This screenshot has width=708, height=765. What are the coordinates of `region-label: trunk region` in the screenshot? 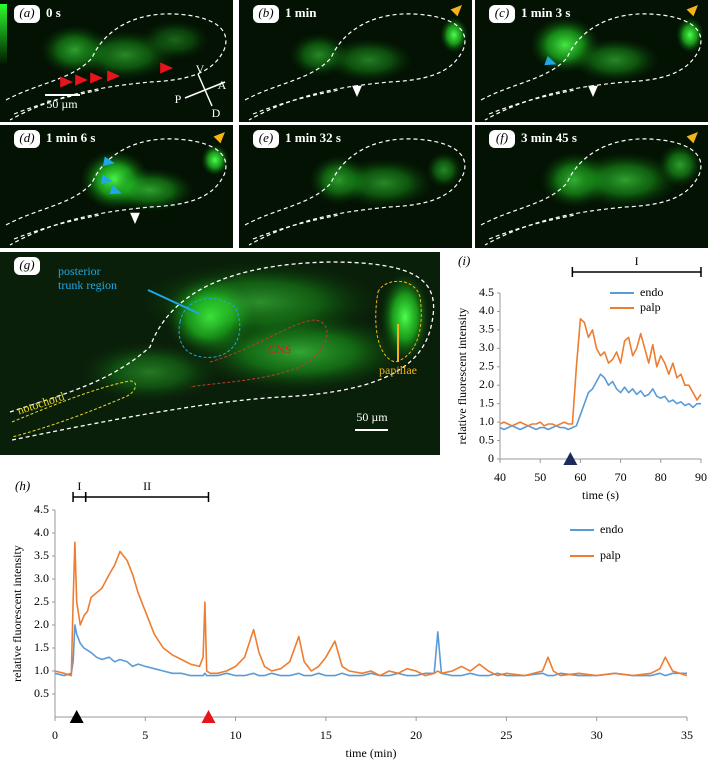 It's located at (87, 285).